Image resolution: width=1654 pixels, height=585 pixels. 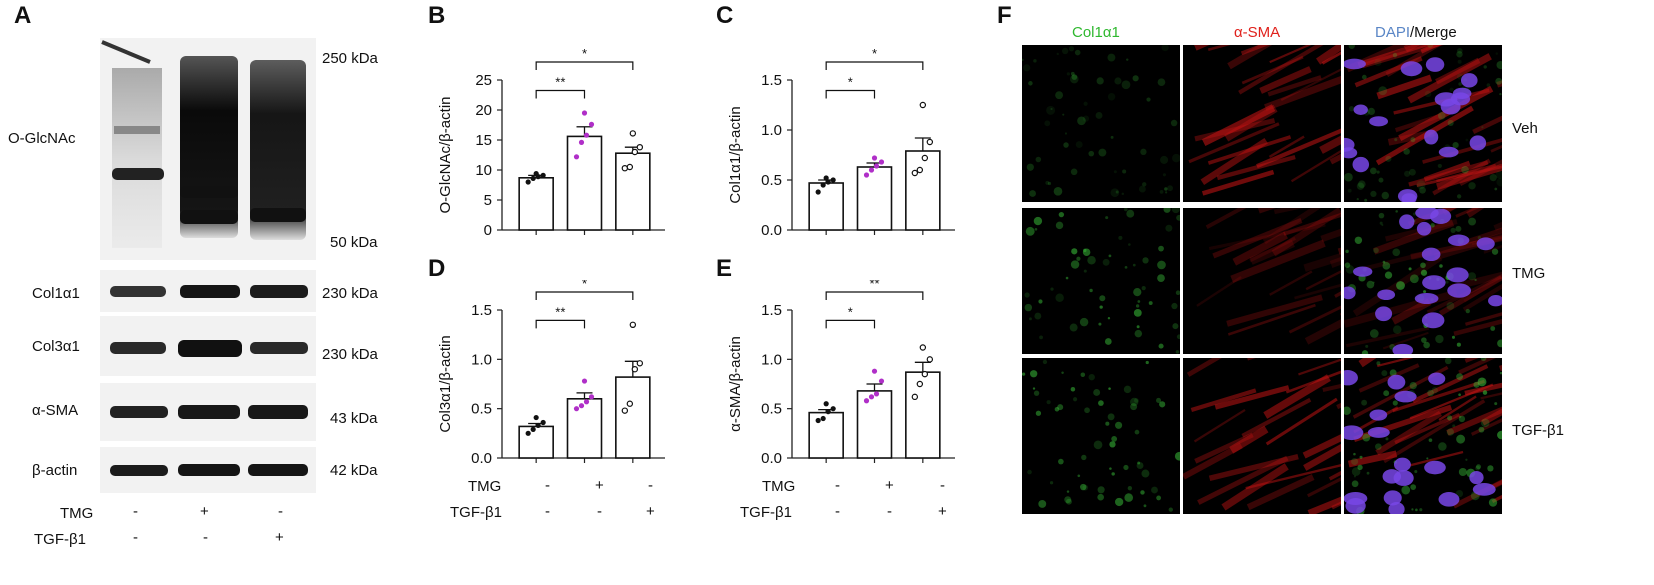 What do you see at coordinates (204, 511) in the screenshot?
I see `treat-a-sign: +` at bounding box center [204, 511].